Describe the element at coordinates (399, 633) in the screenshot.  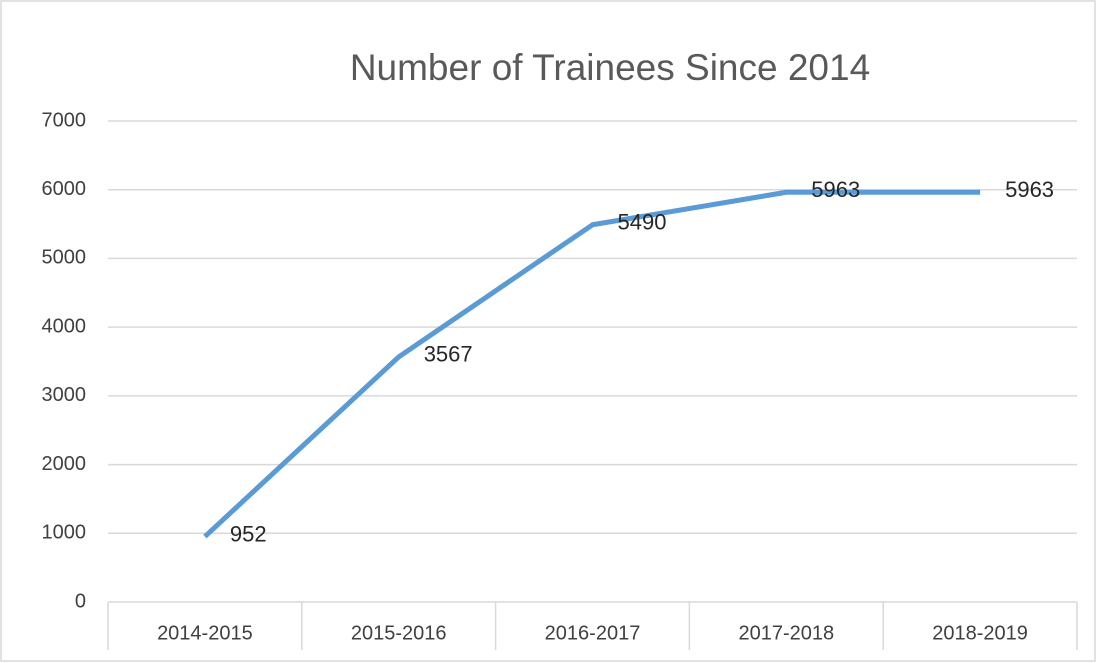
I see `x-tick-label: 2015-2016` at that location.